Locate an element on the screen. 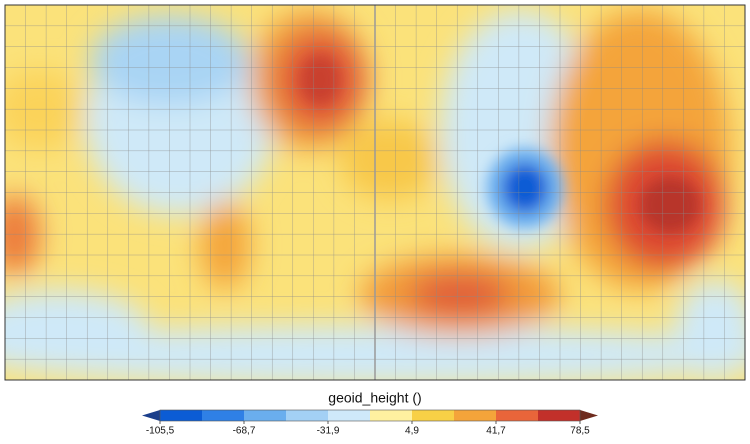 The image size is (750, 444). colorbar-frame is located at coordinates (370, 415).